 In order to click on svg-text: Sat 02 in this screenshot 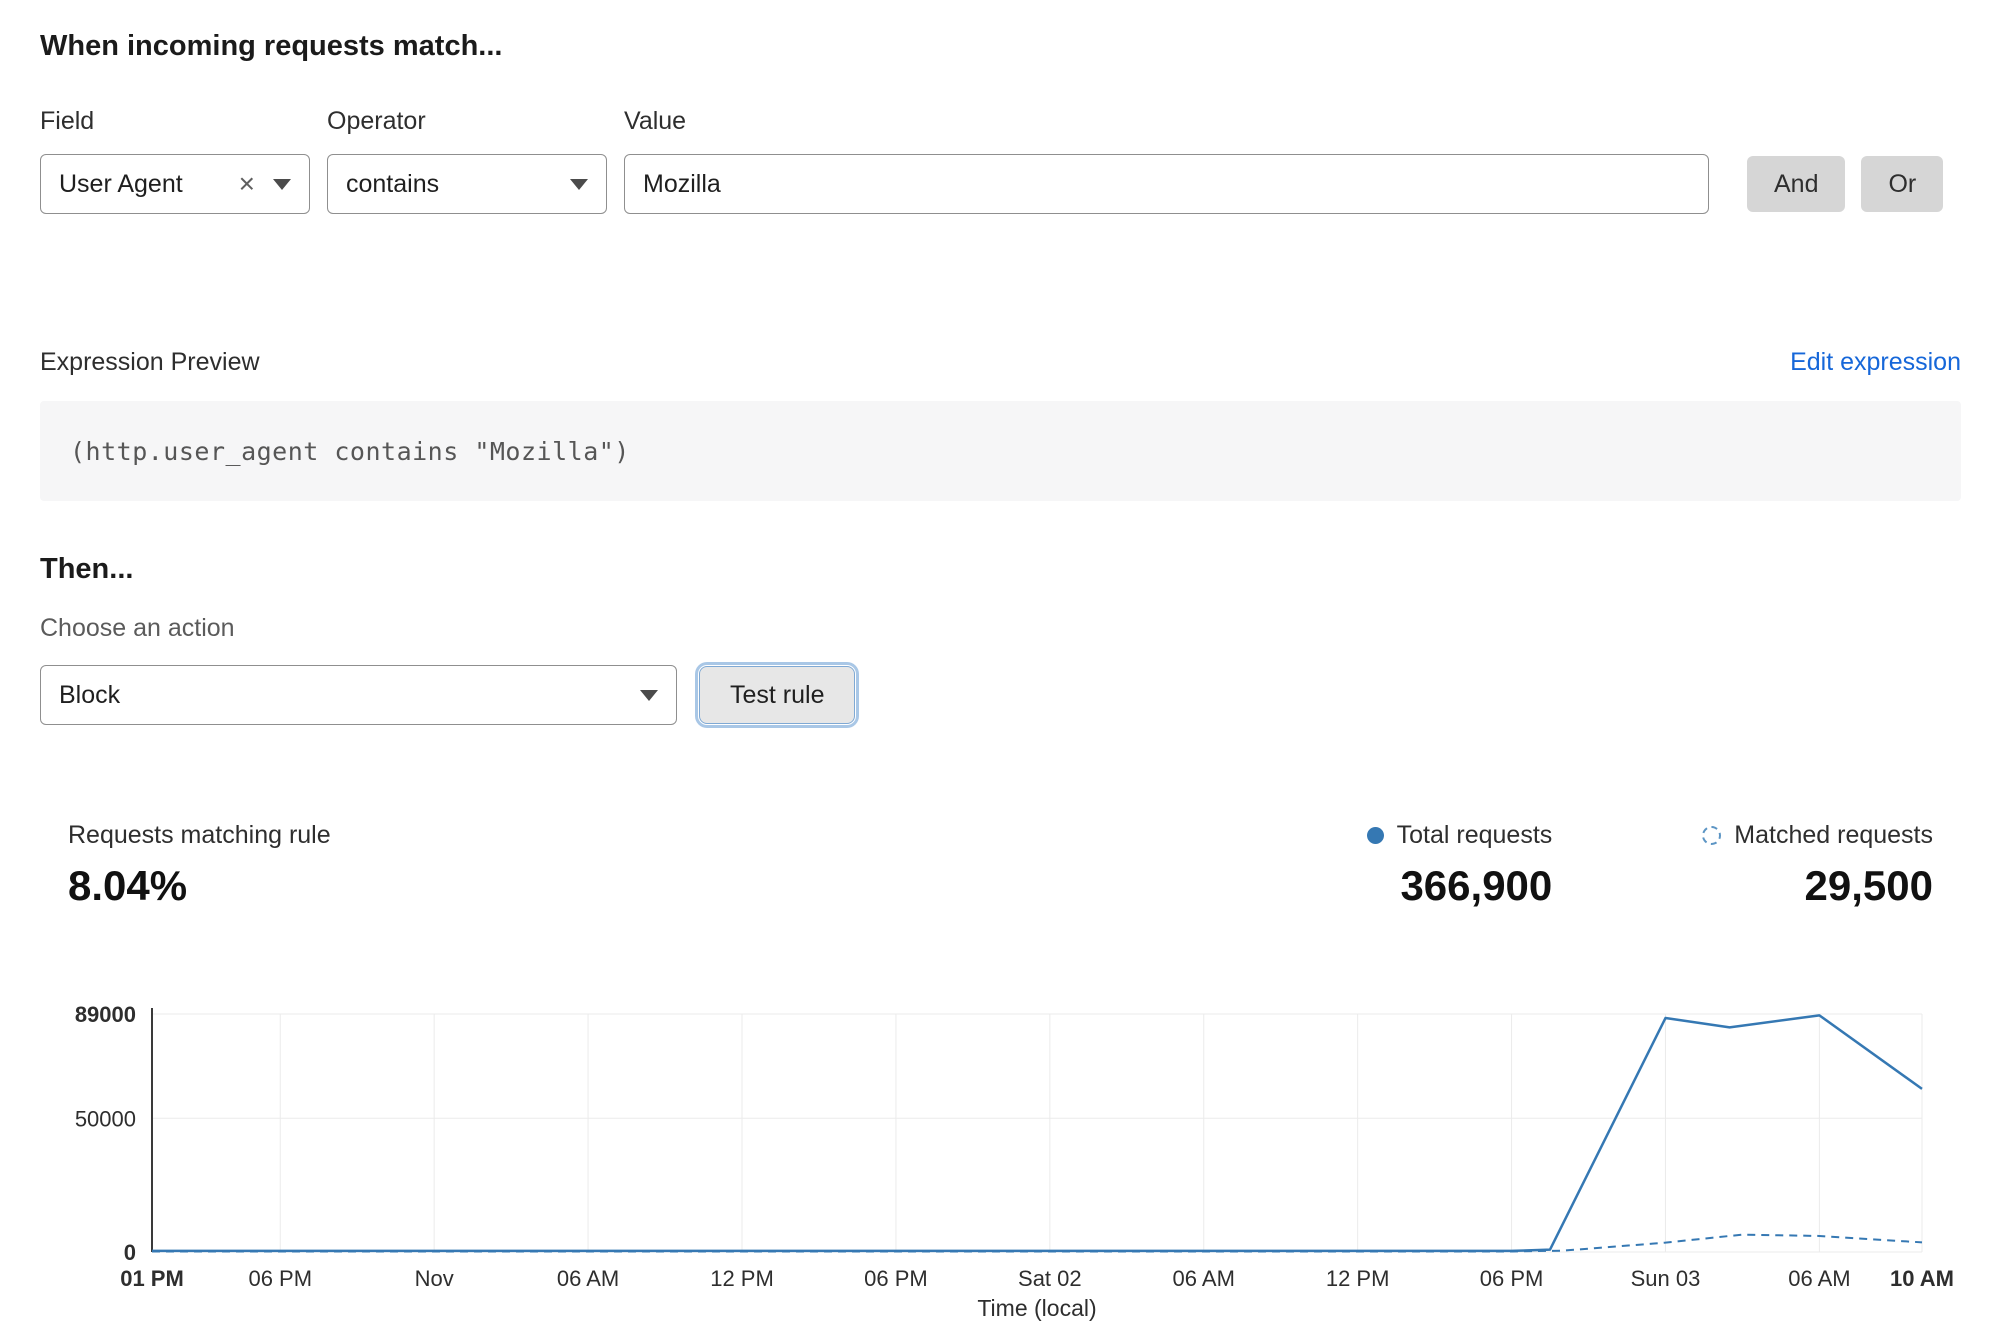, I will do `click(1050, 1278)`.